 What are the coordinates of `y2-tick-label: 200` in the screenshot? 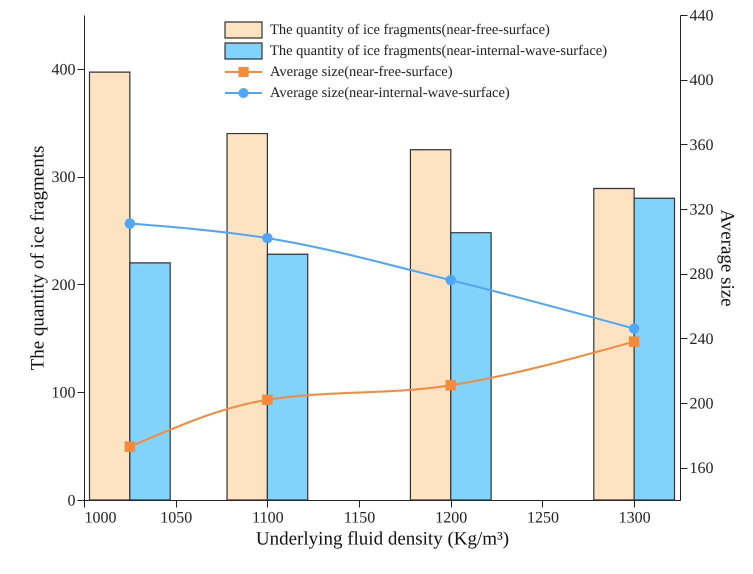 It's located at (702, 404).